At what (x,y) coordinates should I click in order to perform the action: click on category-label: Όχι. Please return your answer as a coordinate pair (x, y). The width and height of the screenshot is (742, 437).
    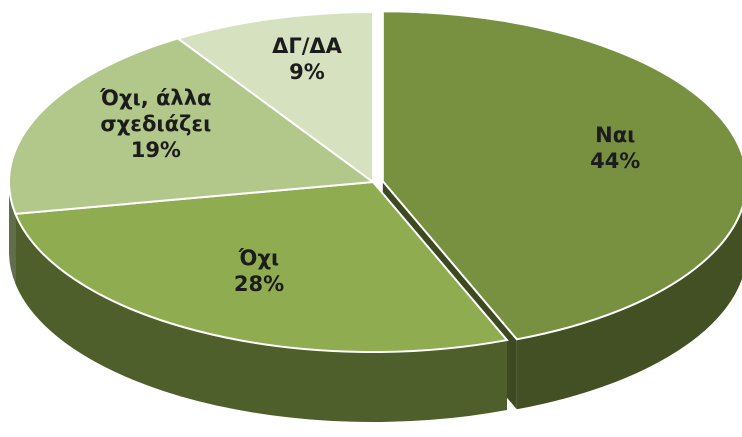
    Looking at the image, I should click on (259, 258).